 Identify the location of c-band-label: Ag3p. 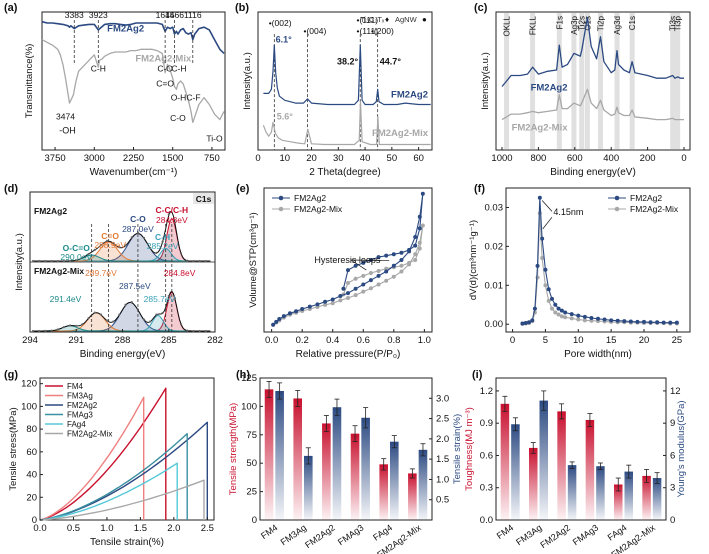
(574, 24).